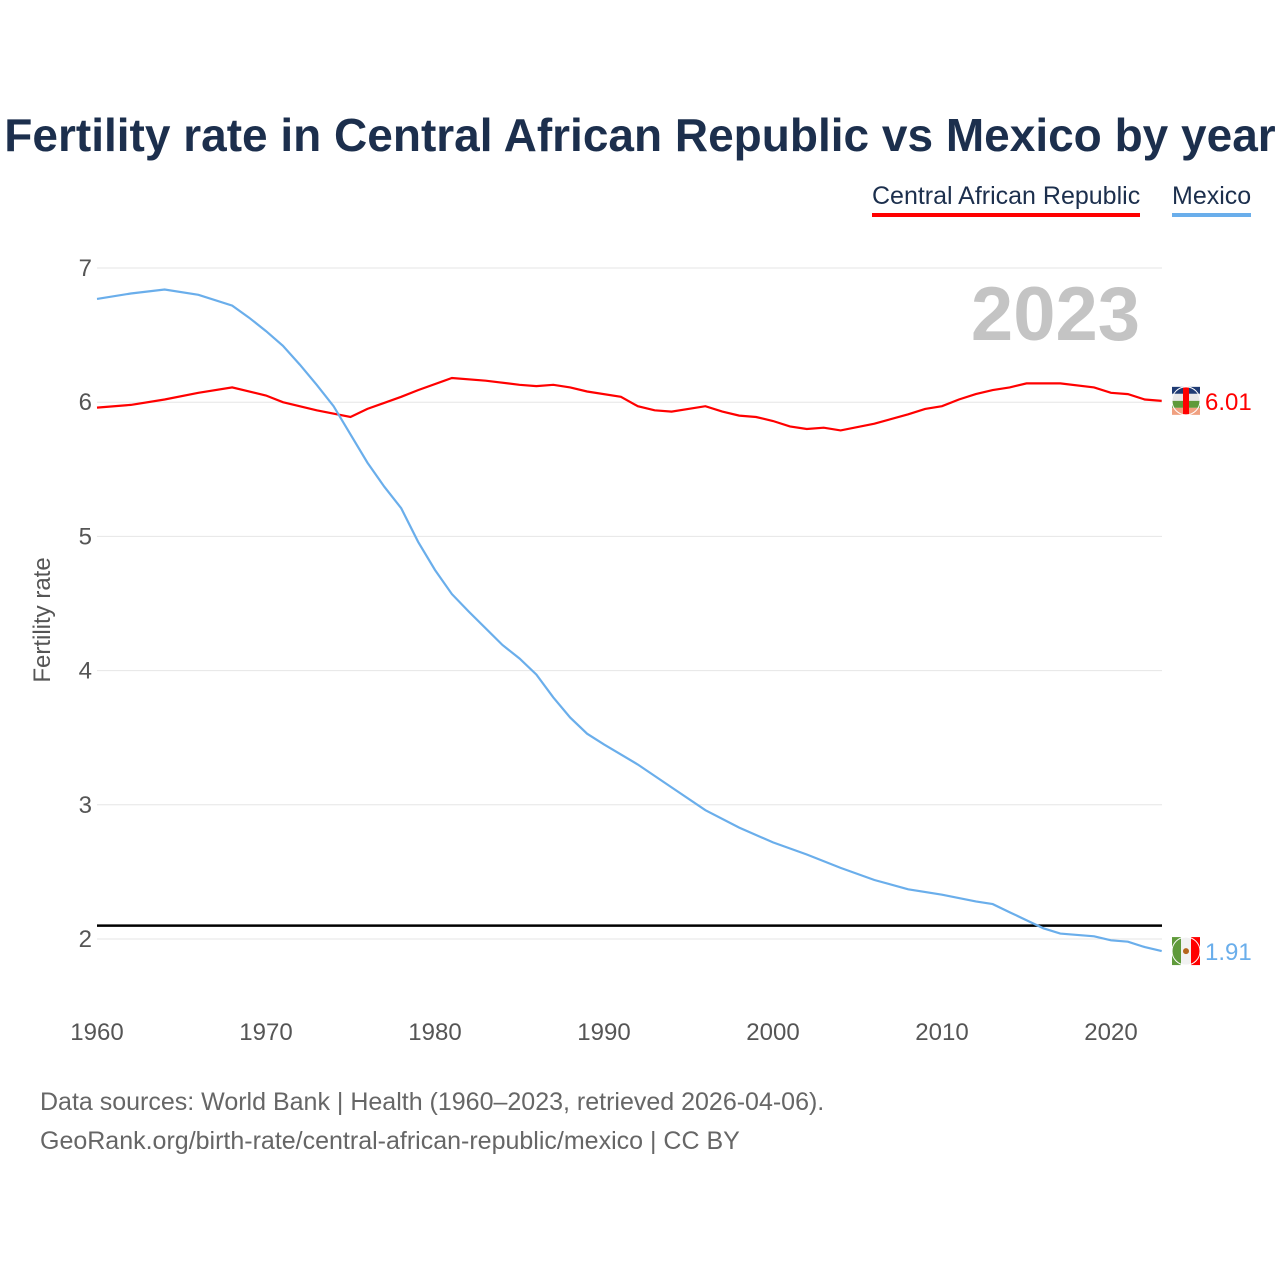 This screenshot has width=1280, height=1280. Describe the element at coordinates (96, 1032) in the screenshot. I see `x-tick-label: 1960` at that location.